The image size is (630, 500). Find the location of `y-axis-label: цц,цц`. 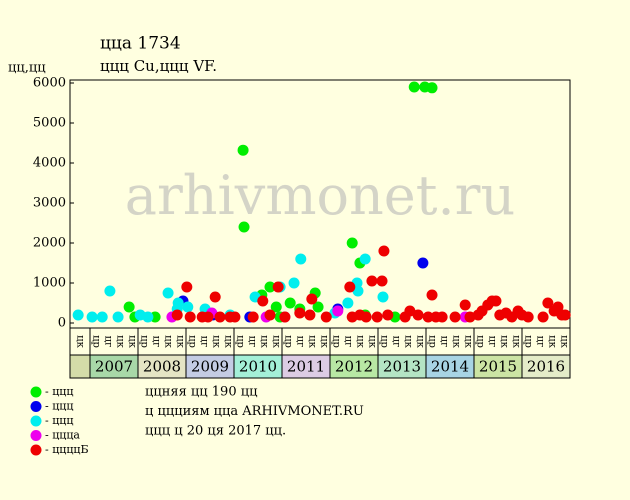

y-axis-label: цц,цц is located at coordinates (27, 68).